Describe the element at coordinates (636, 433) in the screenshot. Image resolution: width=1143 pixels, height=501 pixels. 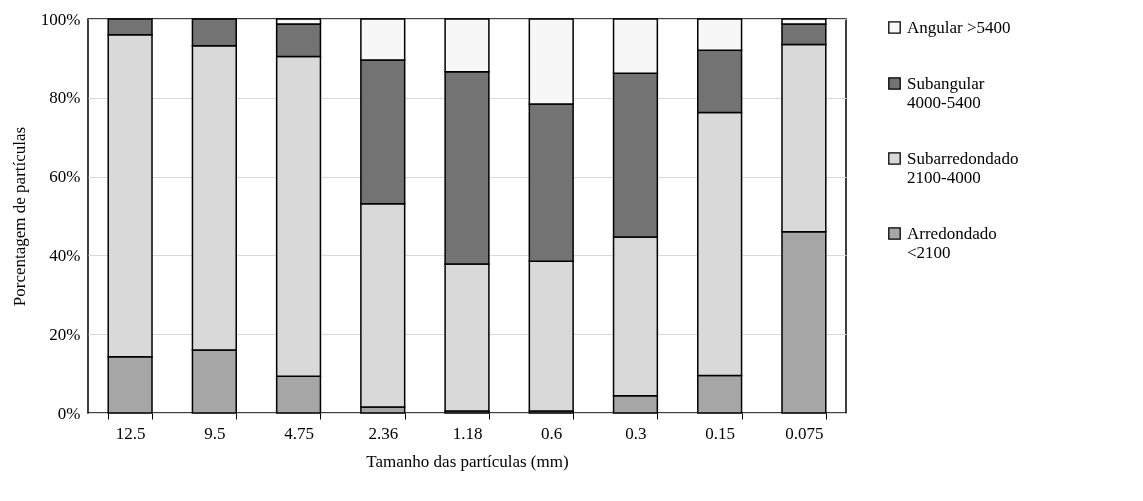
I see `x-tick-label: 0.3` at that location.